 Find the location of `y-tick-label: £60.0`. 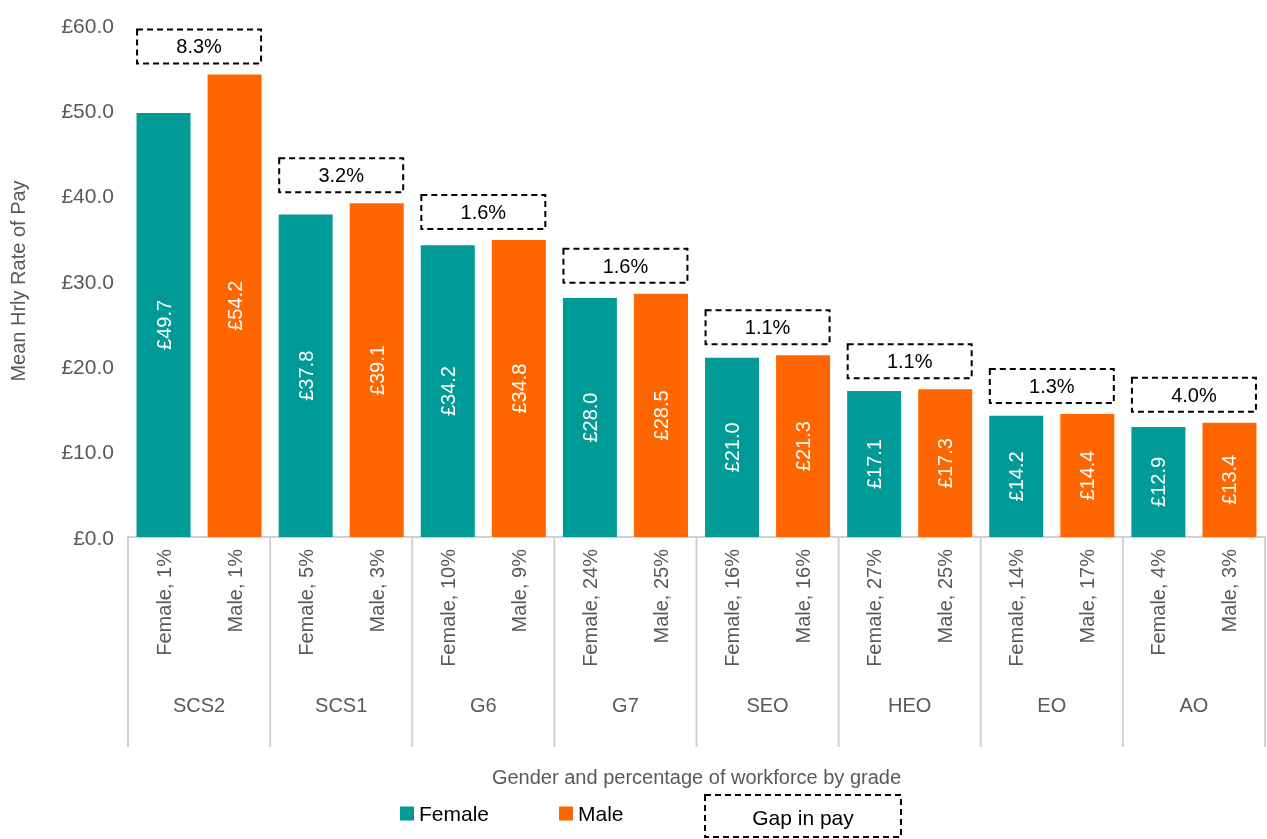

y-tick-label: £60.0 is located at coordinates (87, 25).